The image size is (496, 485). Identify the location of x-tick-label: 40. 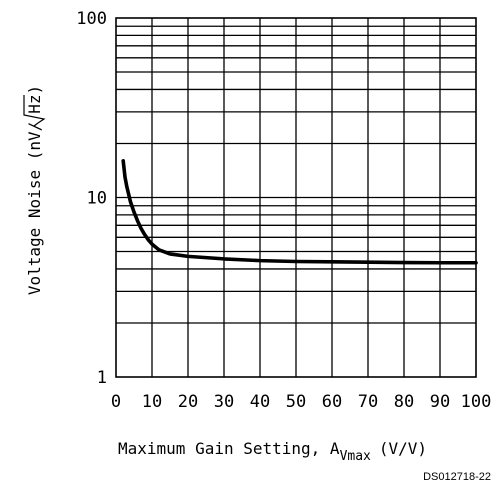
(260, 402).